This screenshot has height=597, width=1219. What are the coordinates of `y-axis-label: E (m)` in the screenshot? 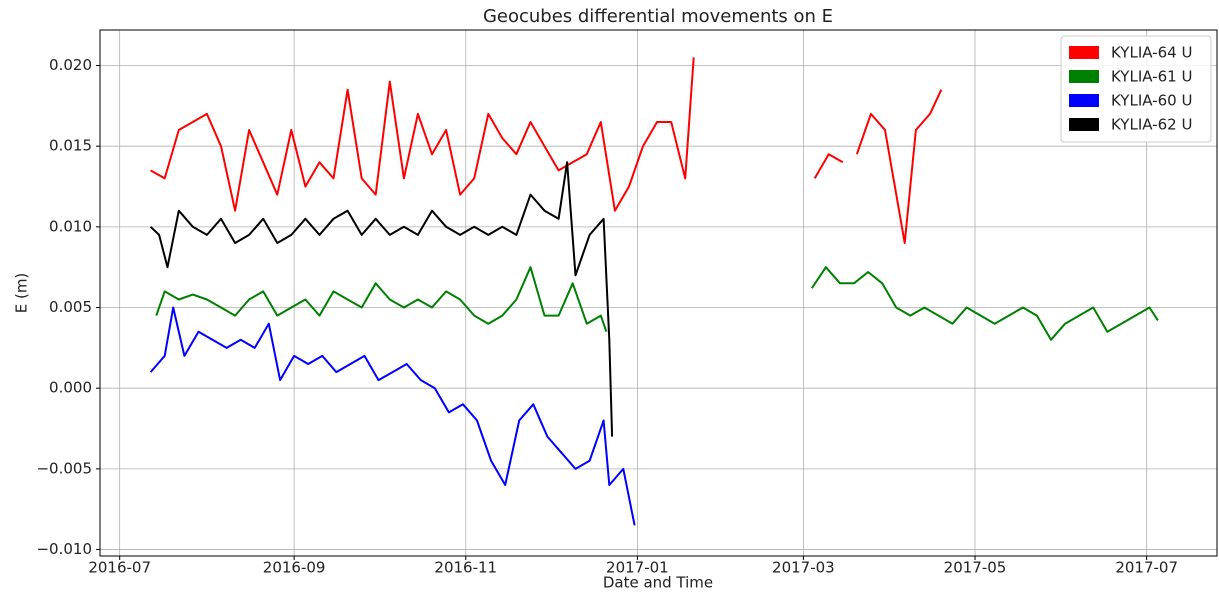 It's located at (22, 293).